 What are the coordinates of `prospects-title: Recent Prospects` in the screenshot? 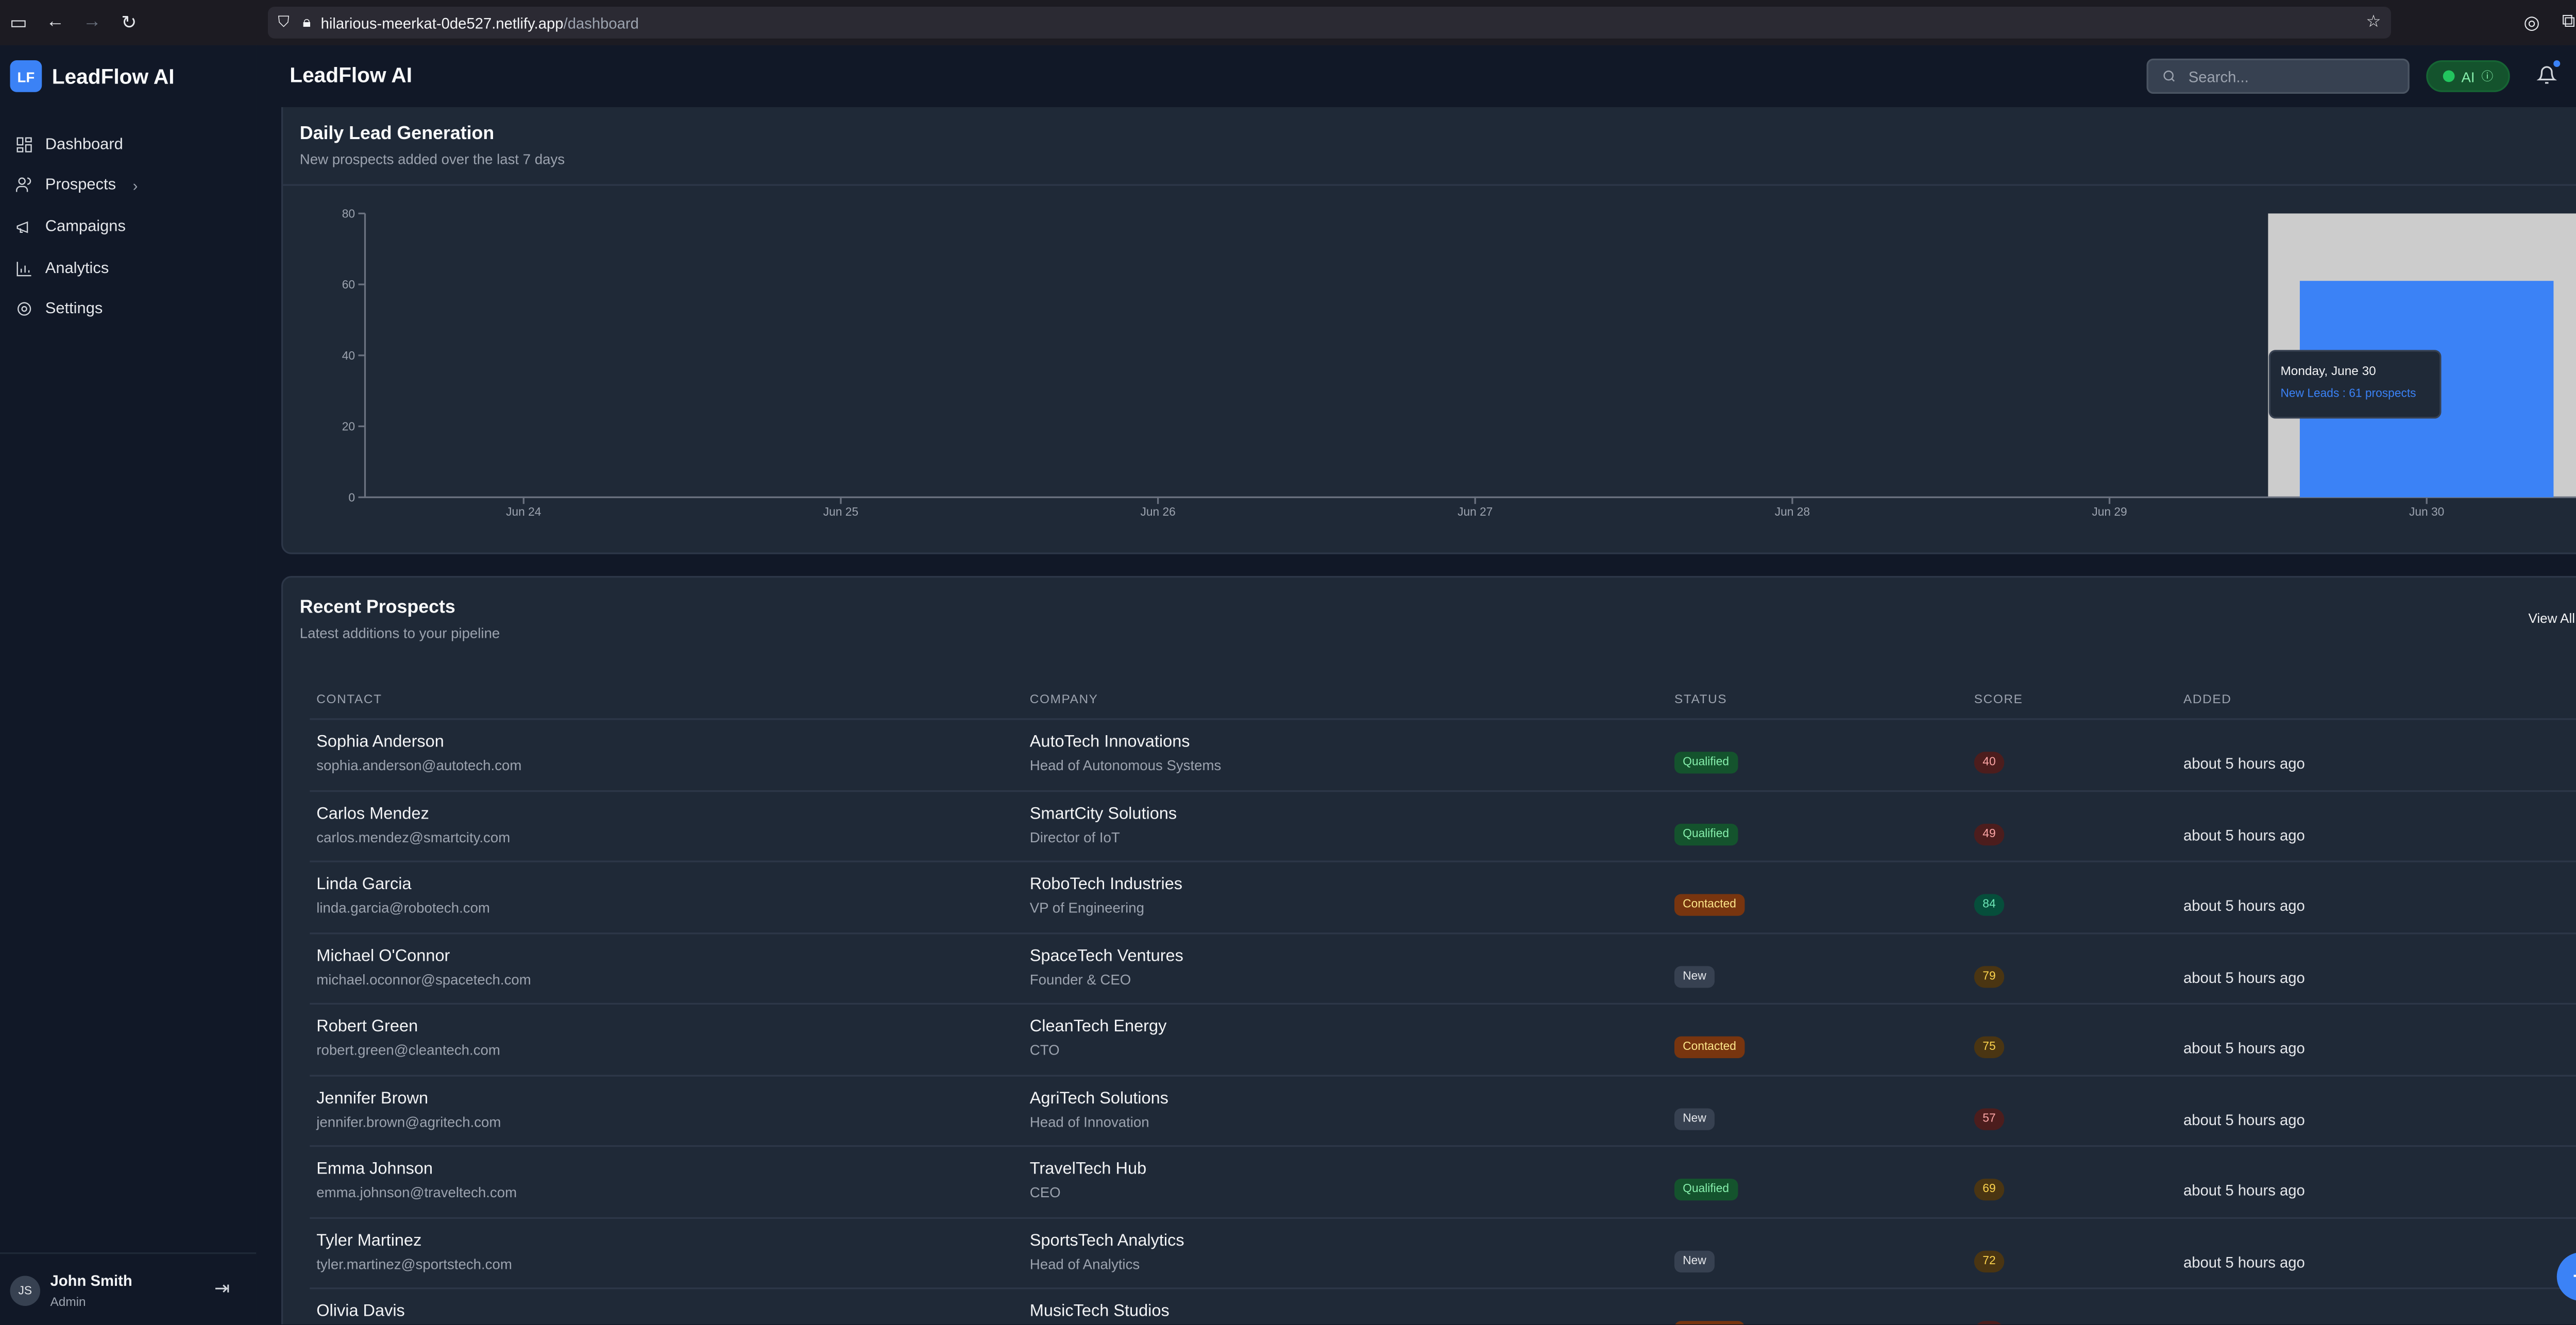 It's located at (377, 608).